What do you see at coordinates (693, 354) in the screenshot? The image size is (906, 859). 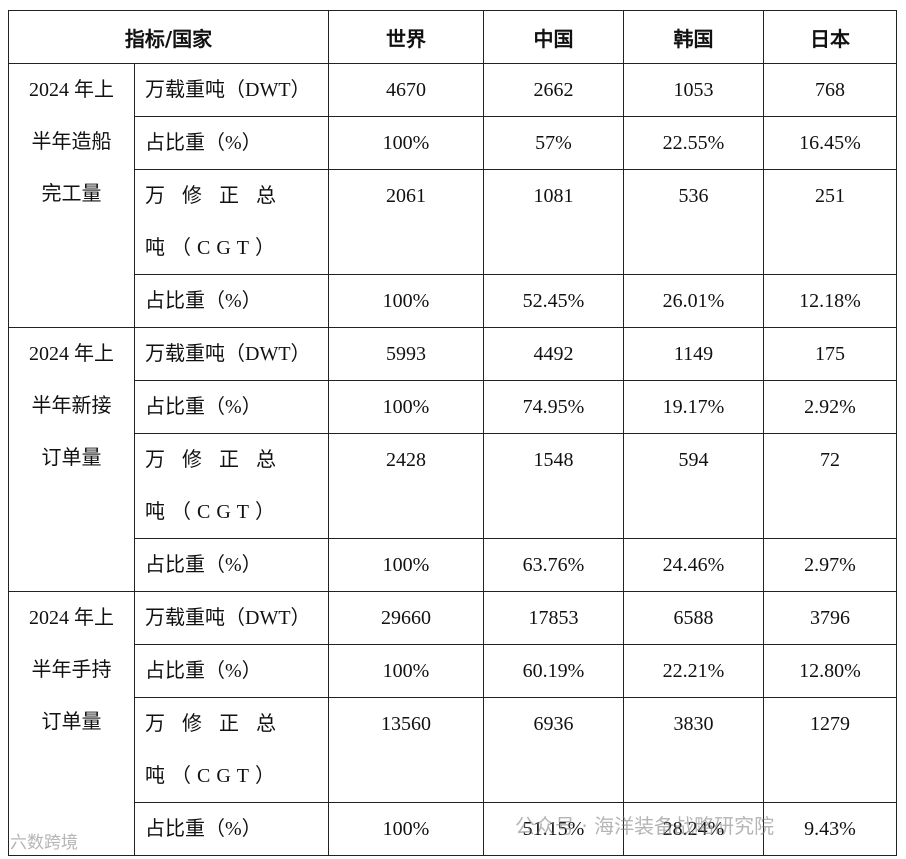 I see `value-cell: 1149` at bounding box center [693, 354].